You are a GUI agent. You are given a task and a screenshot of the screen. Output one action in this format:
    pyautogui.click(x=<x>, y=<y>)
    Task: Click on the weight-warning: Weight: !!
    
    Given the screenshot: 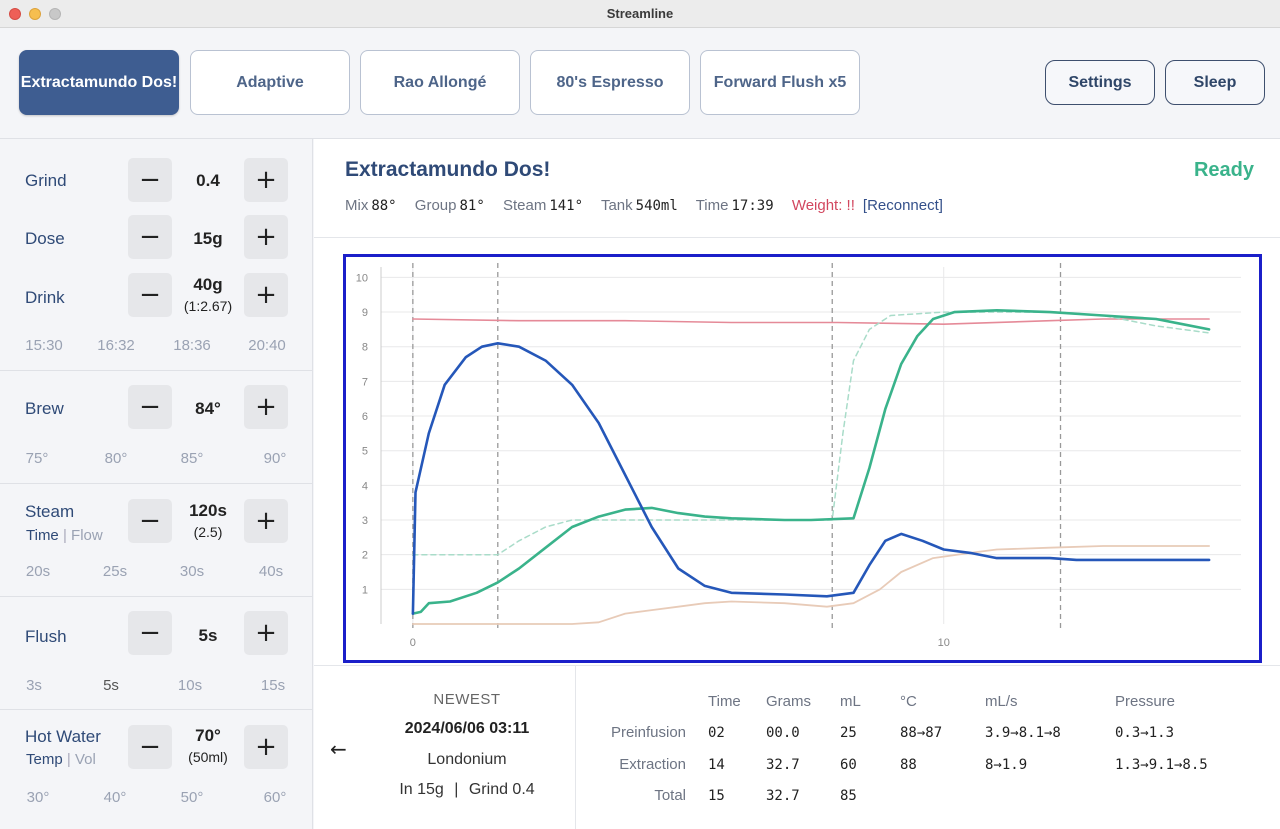 What is the action you would take?
    pyautogui.click(x=823, y=205)
    